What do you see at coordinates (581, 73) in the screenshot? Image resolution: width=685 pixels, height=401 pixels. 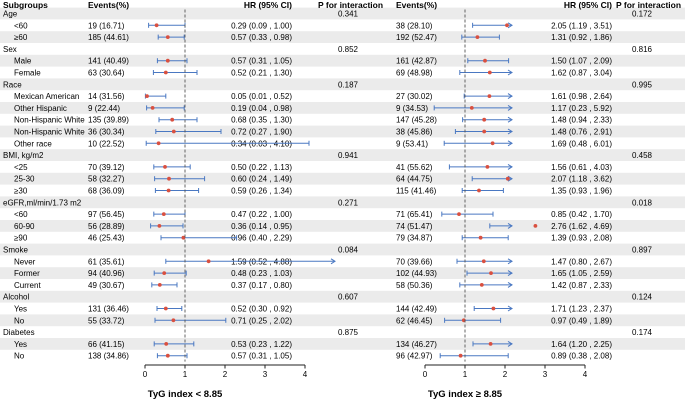 I see `hr-ci-right: 1.62 (0.87 , 3.04)` at bounding box center [581, 73].